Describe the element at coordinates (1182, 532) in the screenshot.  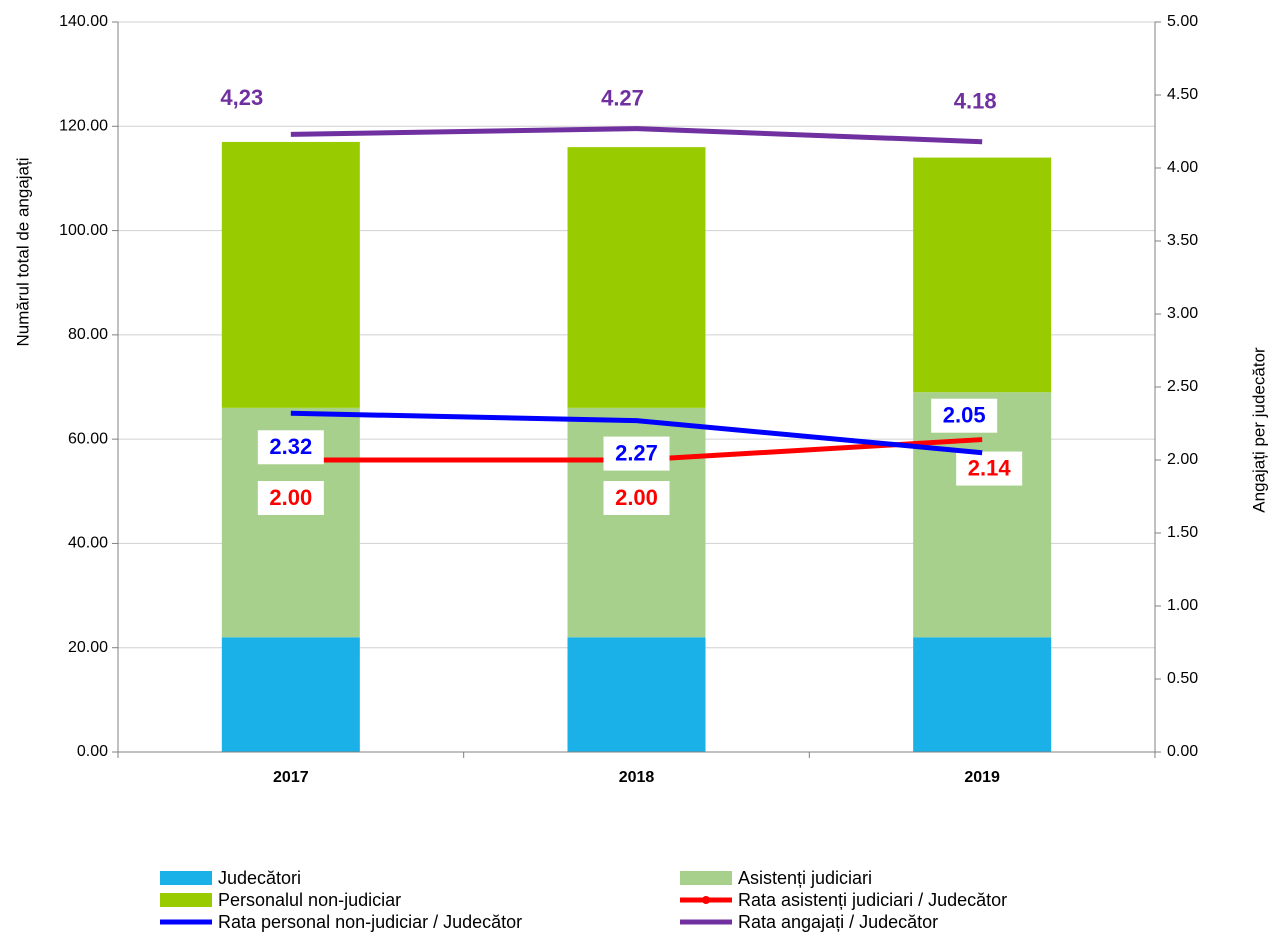
I see `y2-tick-label: 1.50` at that location.